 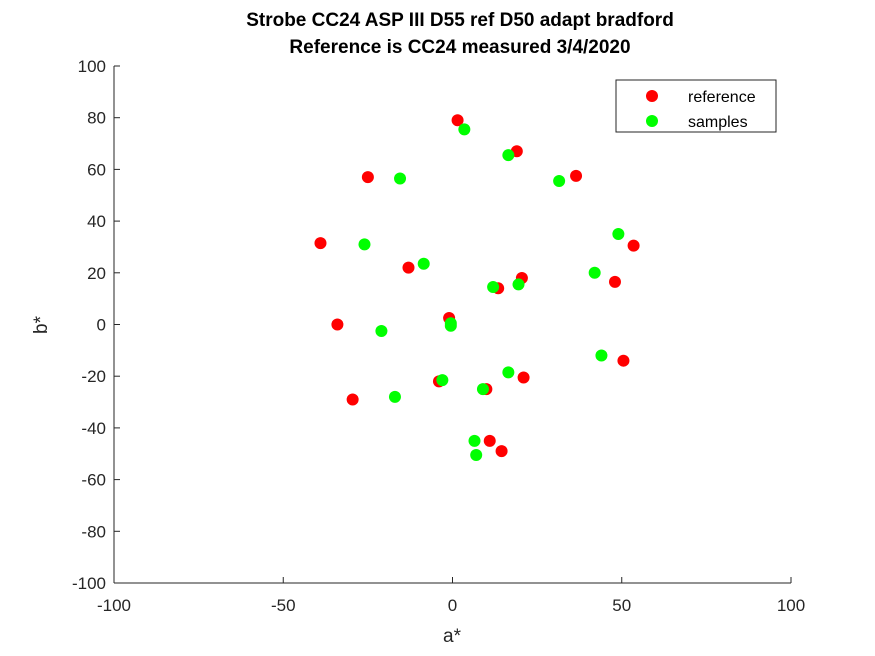 I want to click on legend-label-samples: samples, so click(x=718, y=122).